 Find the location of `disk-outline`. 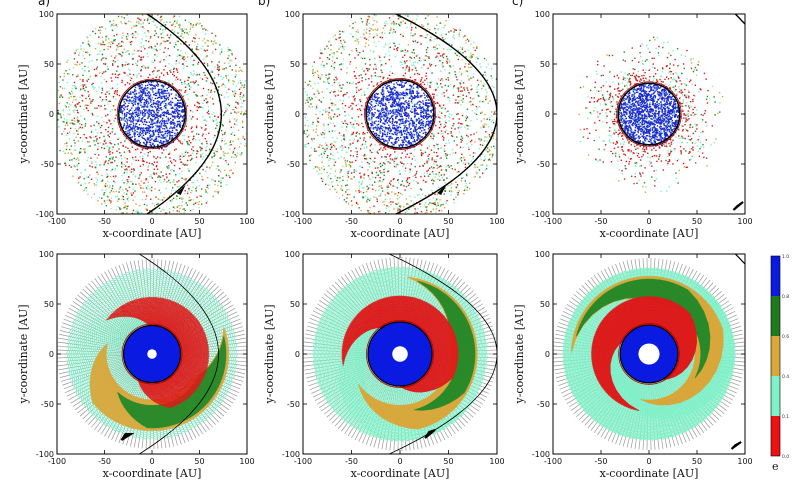

disk-outline is located at coordinates (152, 114).